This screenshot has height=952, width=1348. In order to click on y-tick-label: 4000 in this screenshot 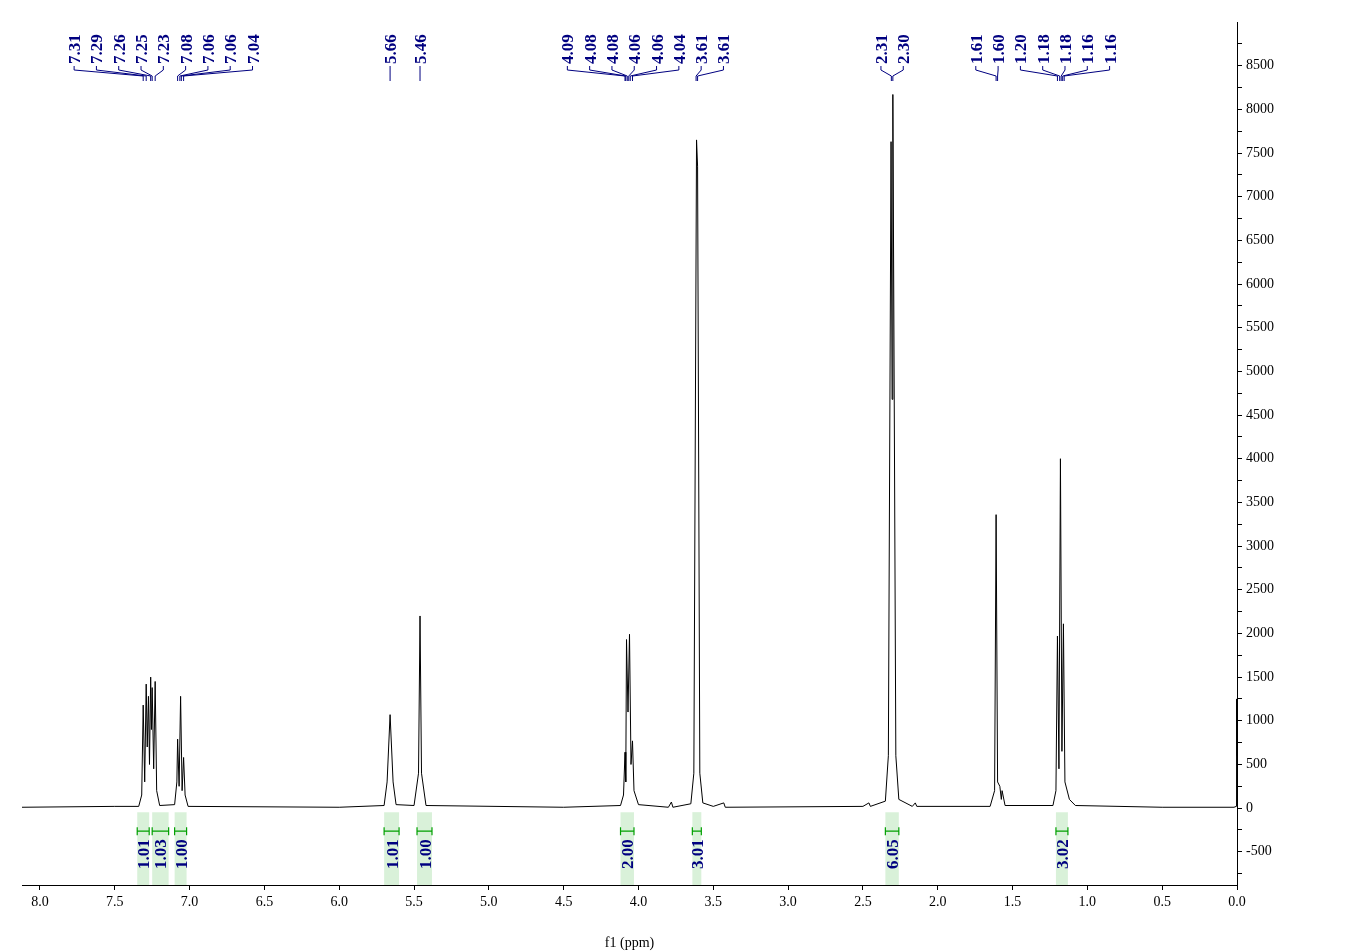, I will do `click(1260, 458)`.